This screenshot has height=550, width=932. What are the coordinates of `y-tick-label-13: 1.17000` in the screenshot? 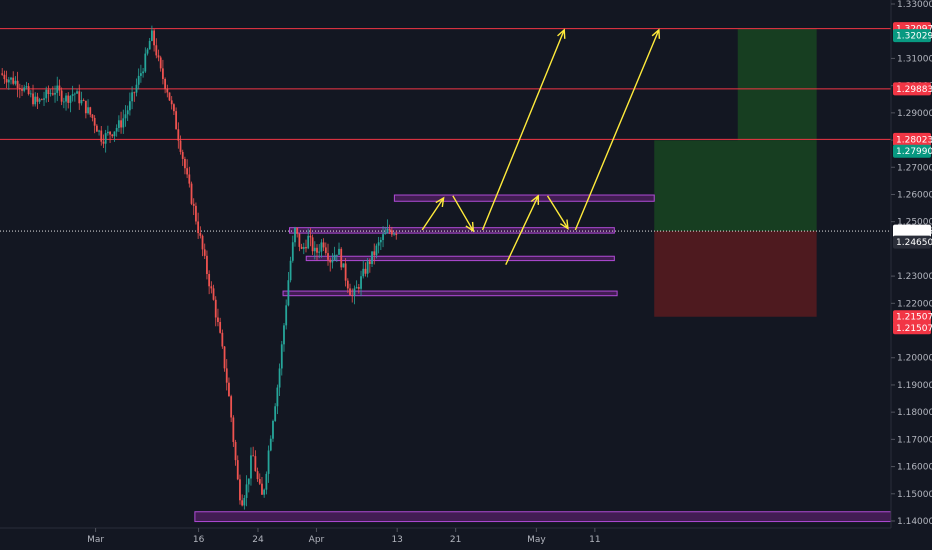 It's located at (914, 440).